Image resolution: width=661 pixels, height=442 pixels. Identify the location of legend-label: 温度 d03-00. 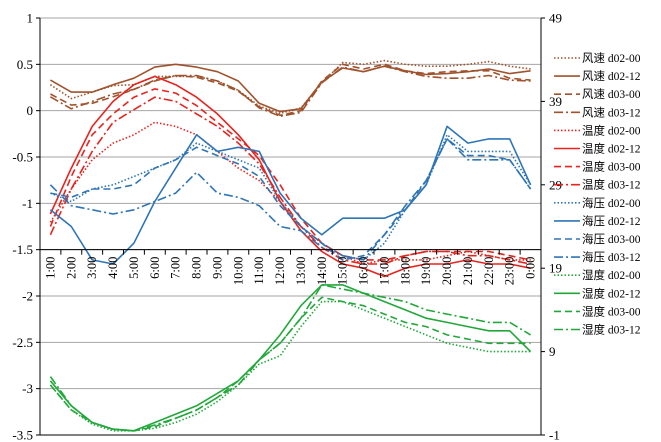
(611, 167).